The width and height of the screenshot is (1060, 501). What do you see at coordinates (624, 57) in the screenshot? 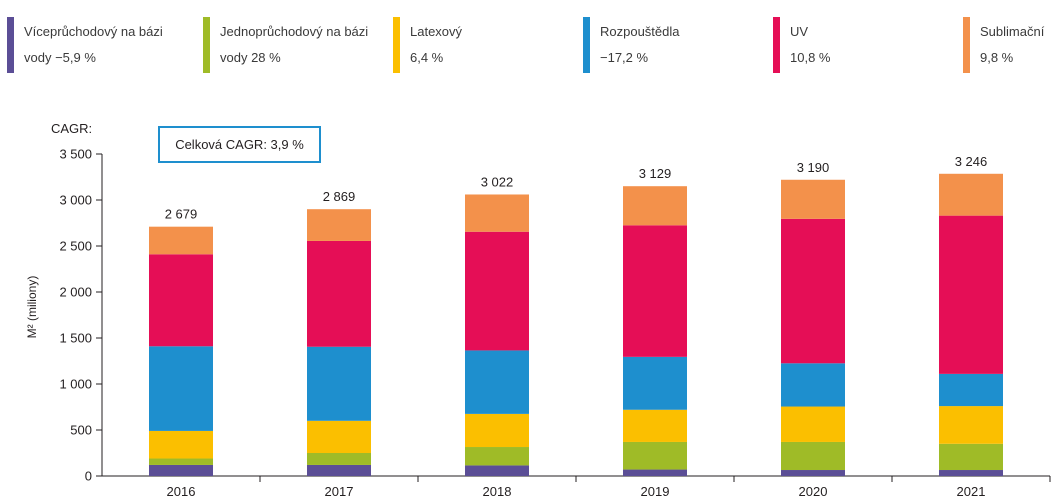
I see `legend-label-line2: −17,2 %` at bounding box center [624, 57].